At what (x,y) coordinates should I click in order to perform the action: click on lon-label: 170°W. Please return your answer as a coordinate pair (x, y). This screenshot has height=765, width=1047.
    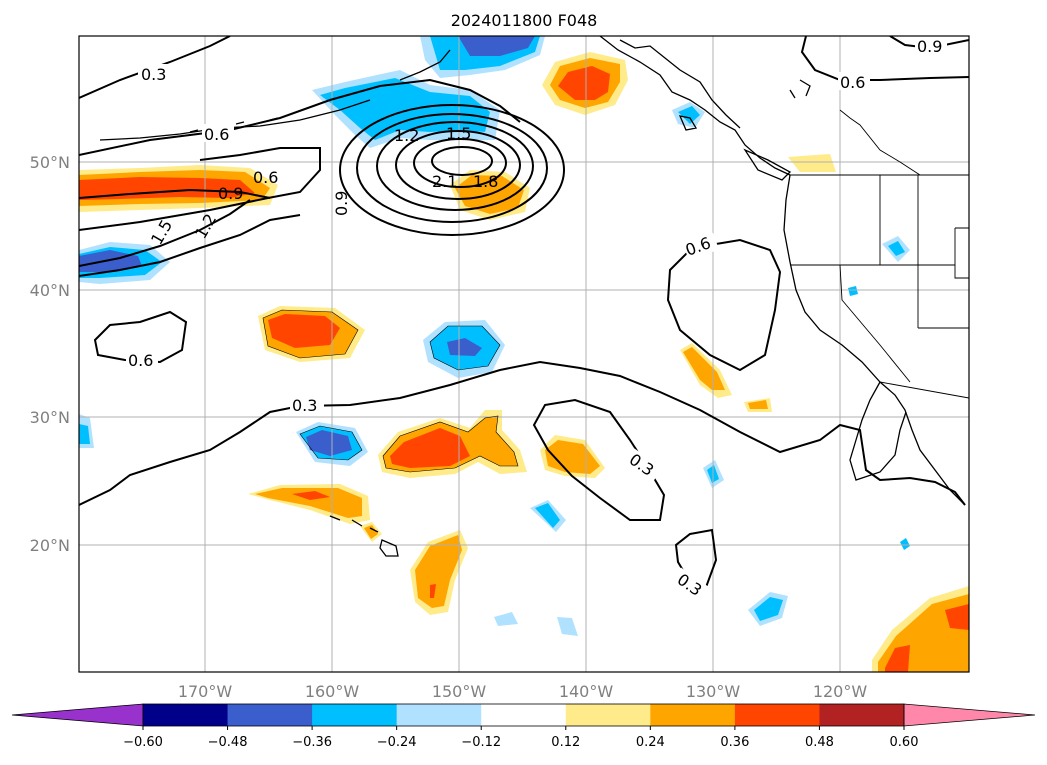
    Looking at the image, I should click on (205, 691).